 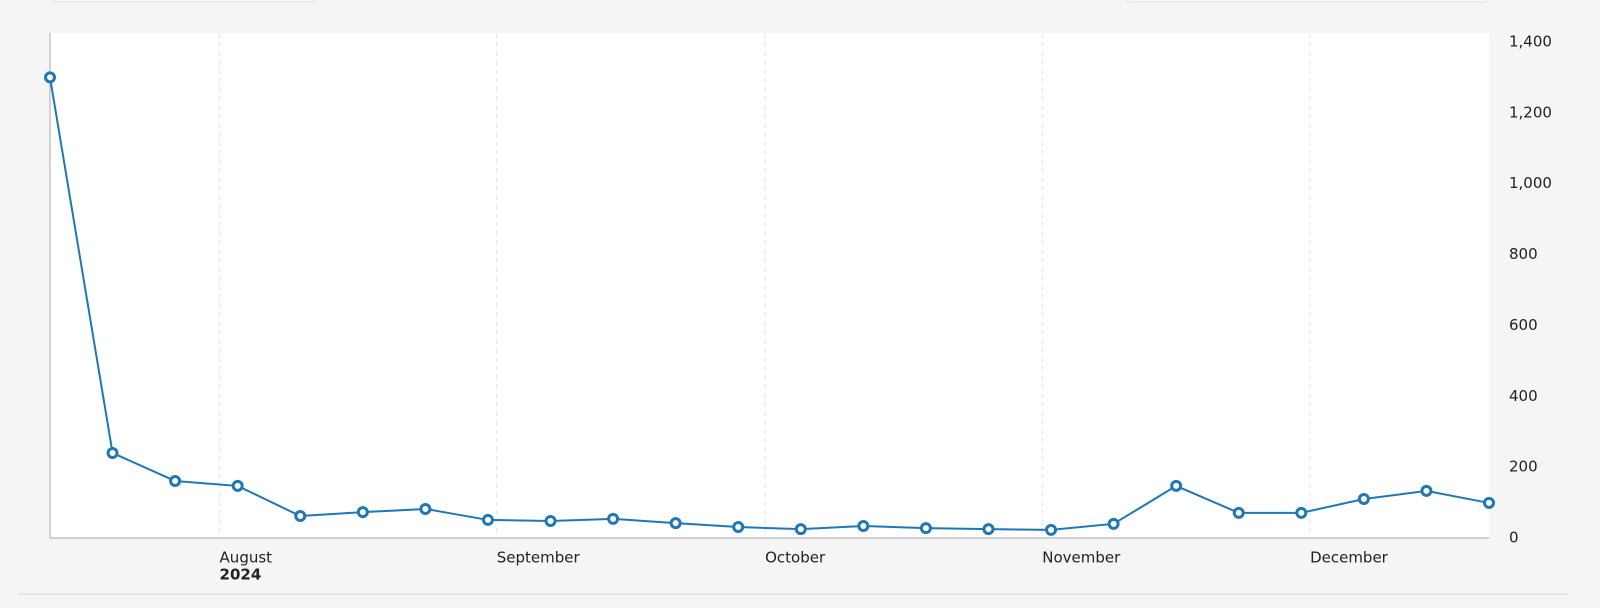 I want to click on y-tick-label: 800, so click(x=1523, y=254).